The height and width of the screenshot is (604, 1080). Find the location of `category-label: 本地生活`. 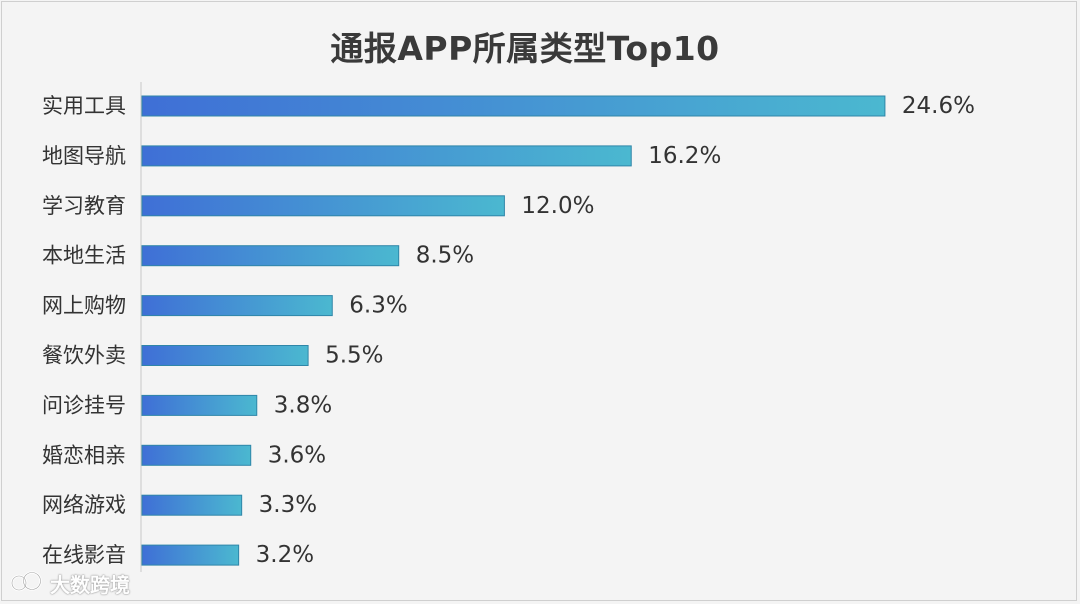

category-label: 本地生活 is located at coordinates (84, 256).